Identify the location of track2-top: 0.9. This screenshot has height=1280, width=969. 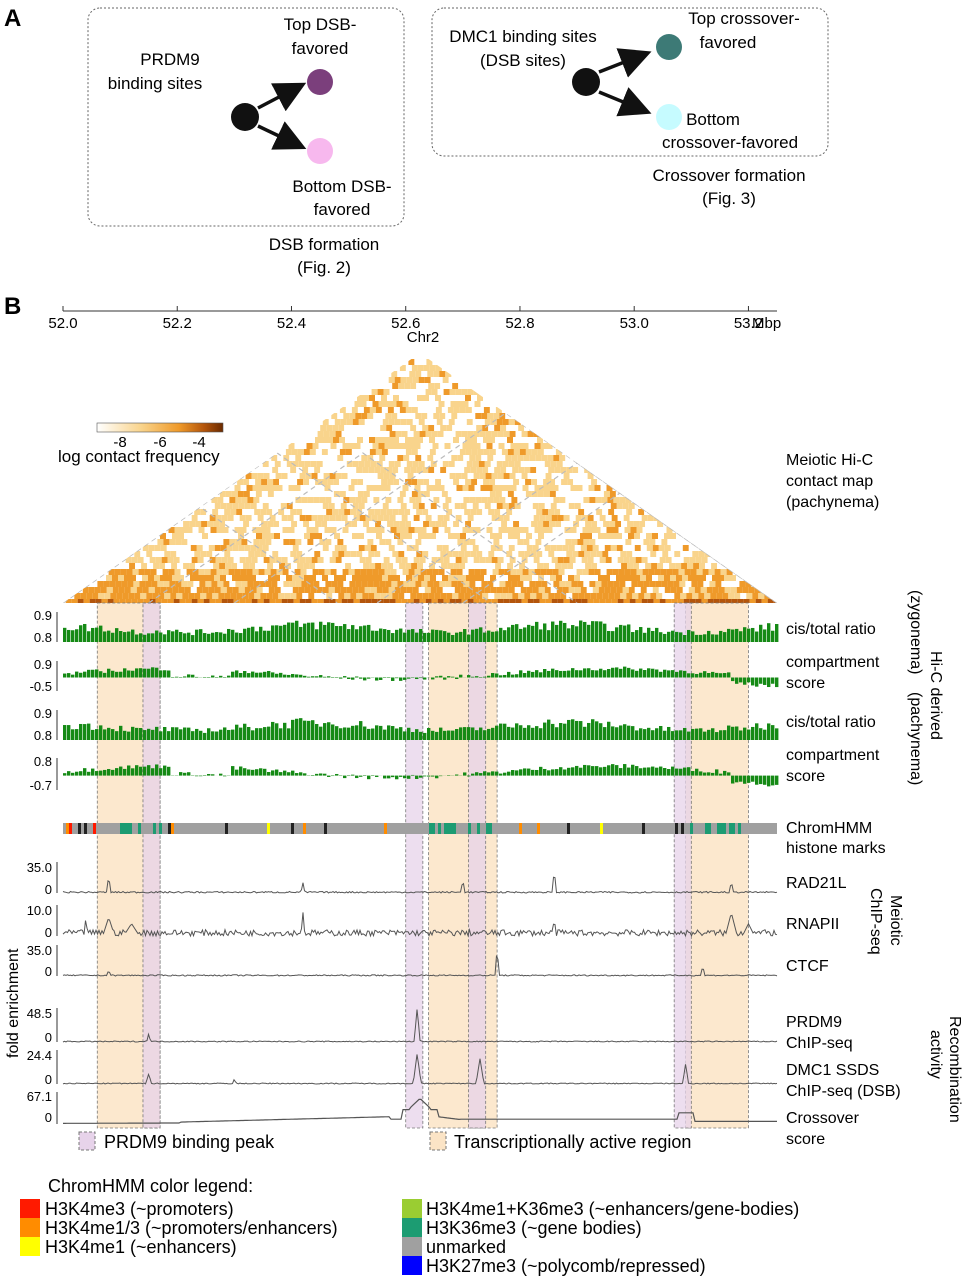
(43, 664).